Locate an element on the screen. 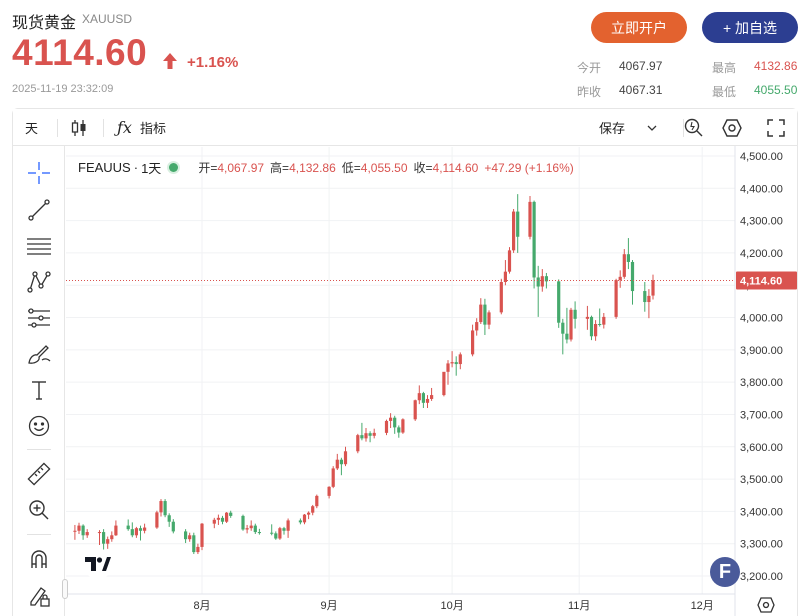  horizontal-lines-icon is located at coordinates (39, 246).